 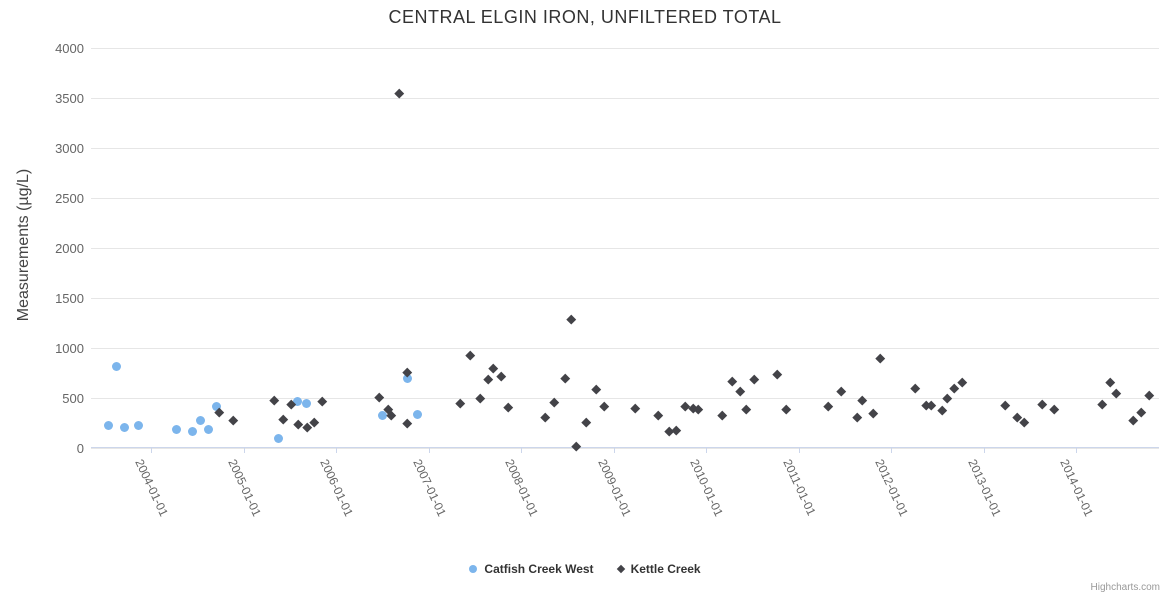 I want to click on y-axis-label: 500, so click(x=73, y=398).